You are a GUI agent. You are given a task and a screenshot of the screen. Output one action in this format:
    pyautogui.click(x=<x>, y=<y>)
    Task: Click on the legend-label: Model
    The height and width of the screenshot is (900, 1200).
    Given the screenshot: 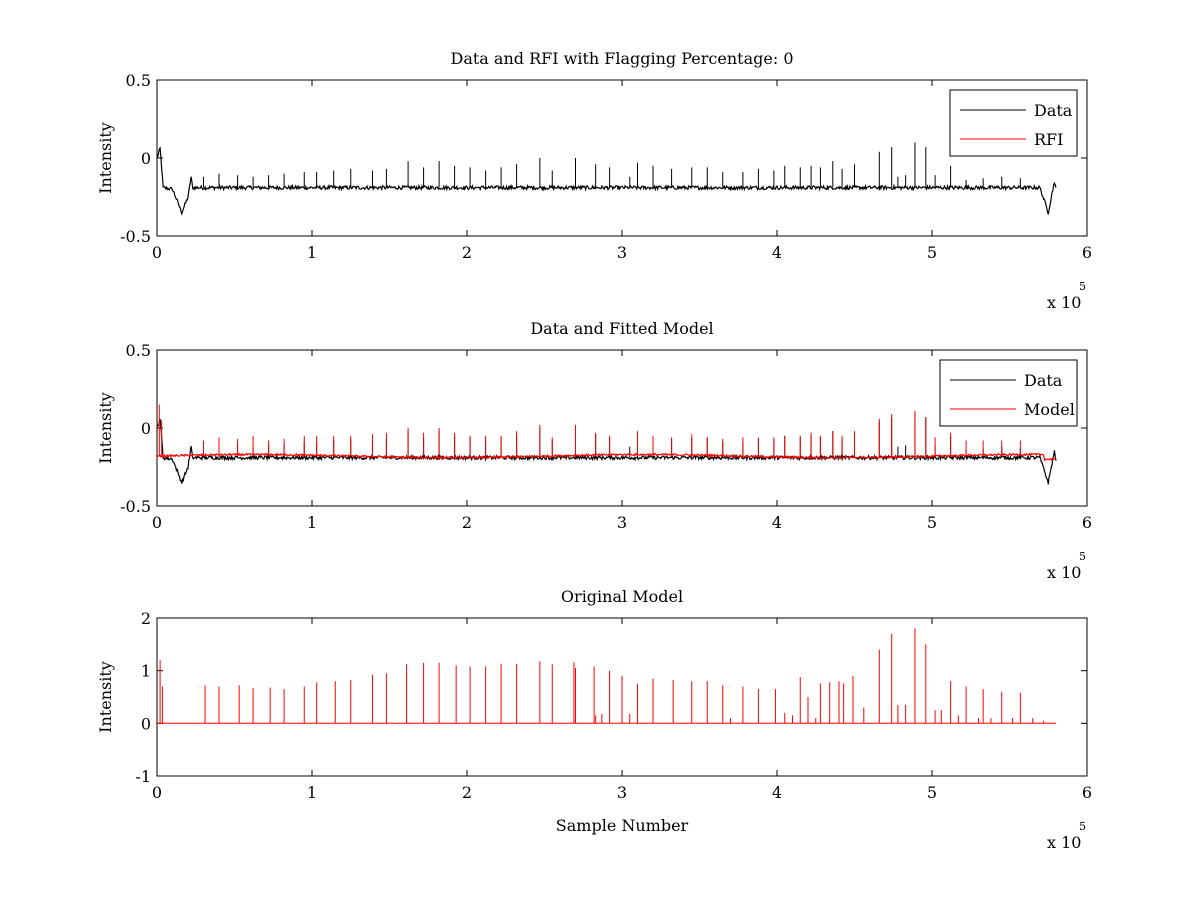 What is the action you would take?
    pyautogui.click(x=1049, y=409)
    